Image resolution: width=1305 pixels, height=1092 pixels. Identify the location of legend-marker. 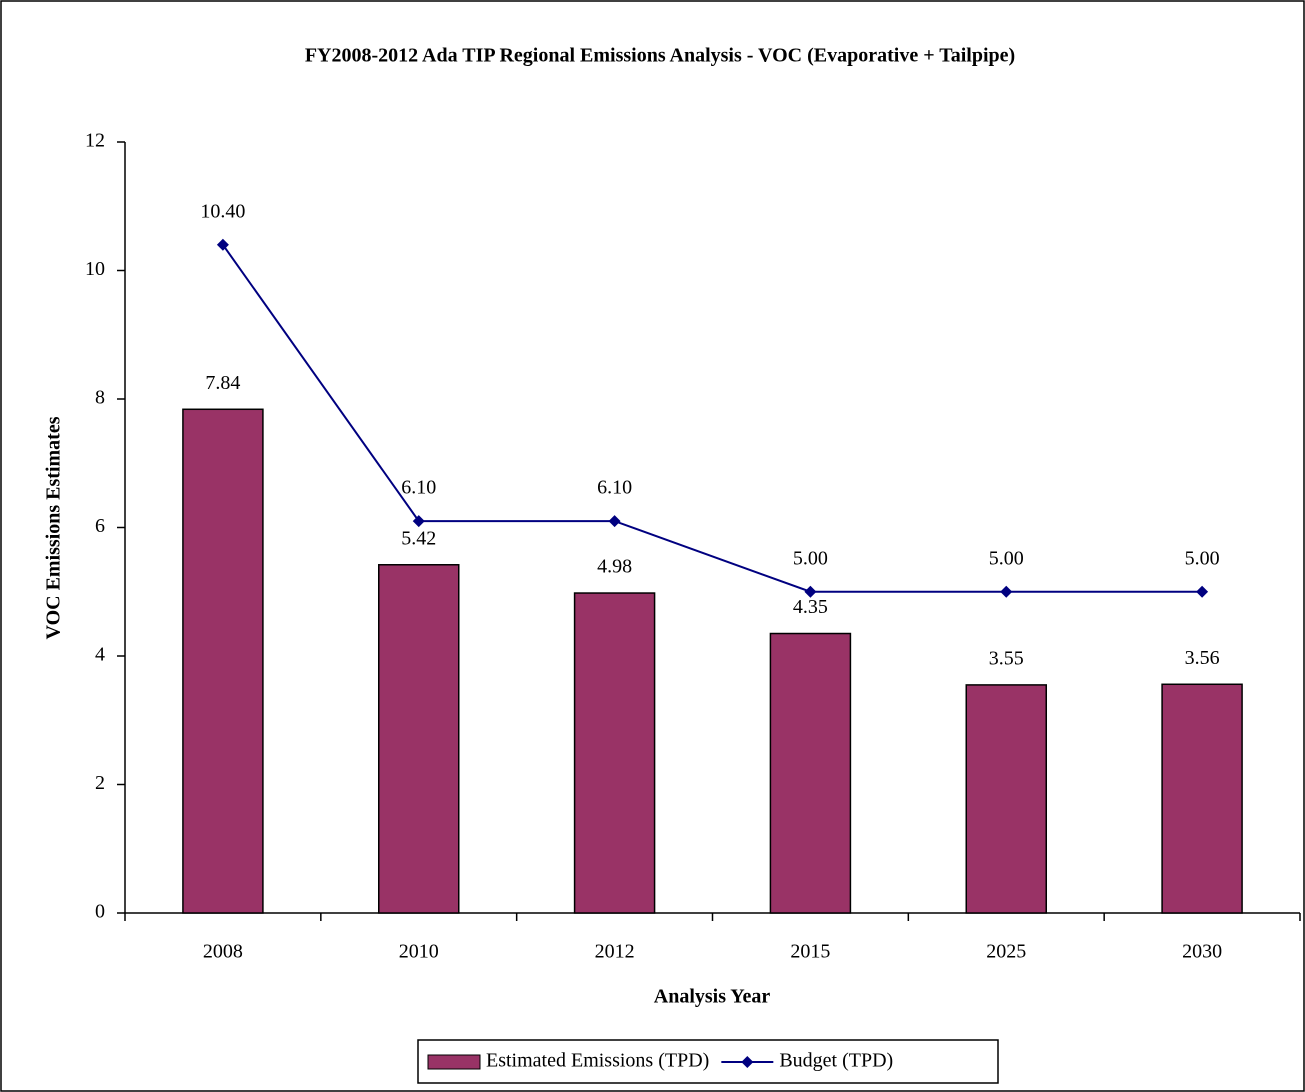
(747, 1062).